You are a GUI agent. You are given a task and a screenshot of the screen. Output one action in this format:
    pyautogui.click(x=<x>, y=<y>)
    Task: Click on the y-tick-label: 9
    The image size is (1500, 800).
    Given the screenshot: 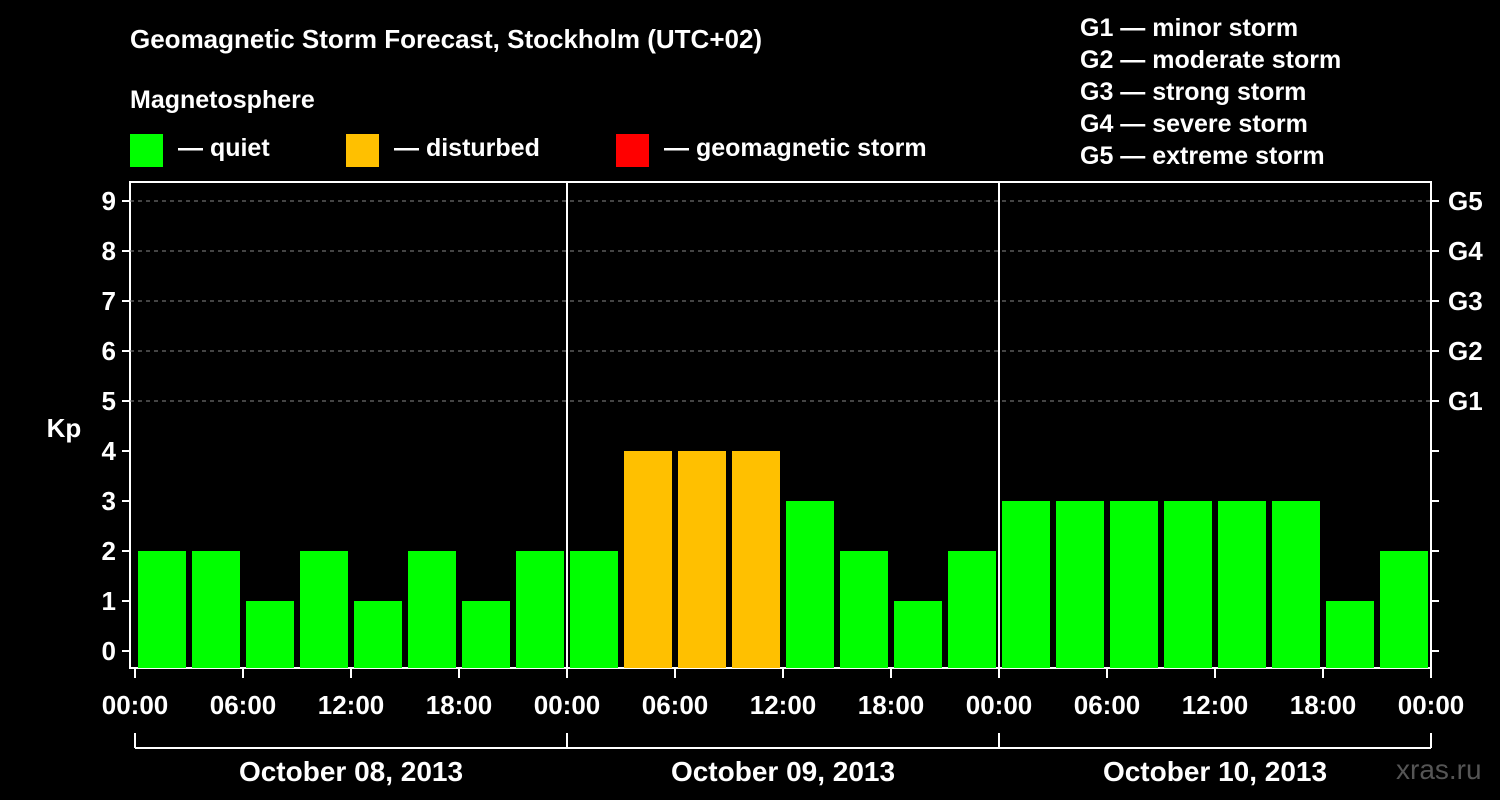 What is the action you would take?
    pyautogui.click(x=109, y=201)
    